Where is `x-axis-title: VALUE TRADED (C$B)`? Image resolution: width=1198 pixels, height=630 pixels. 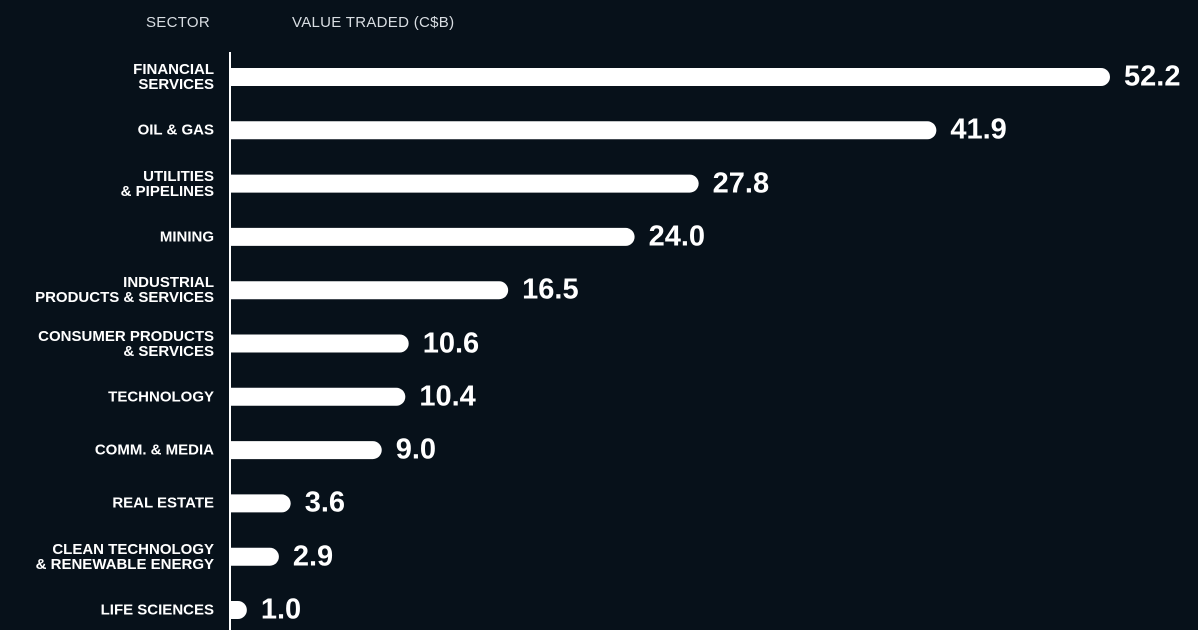 x-axis-title: VALUE TRADED (C$B) is located at coordinates (373, 22).